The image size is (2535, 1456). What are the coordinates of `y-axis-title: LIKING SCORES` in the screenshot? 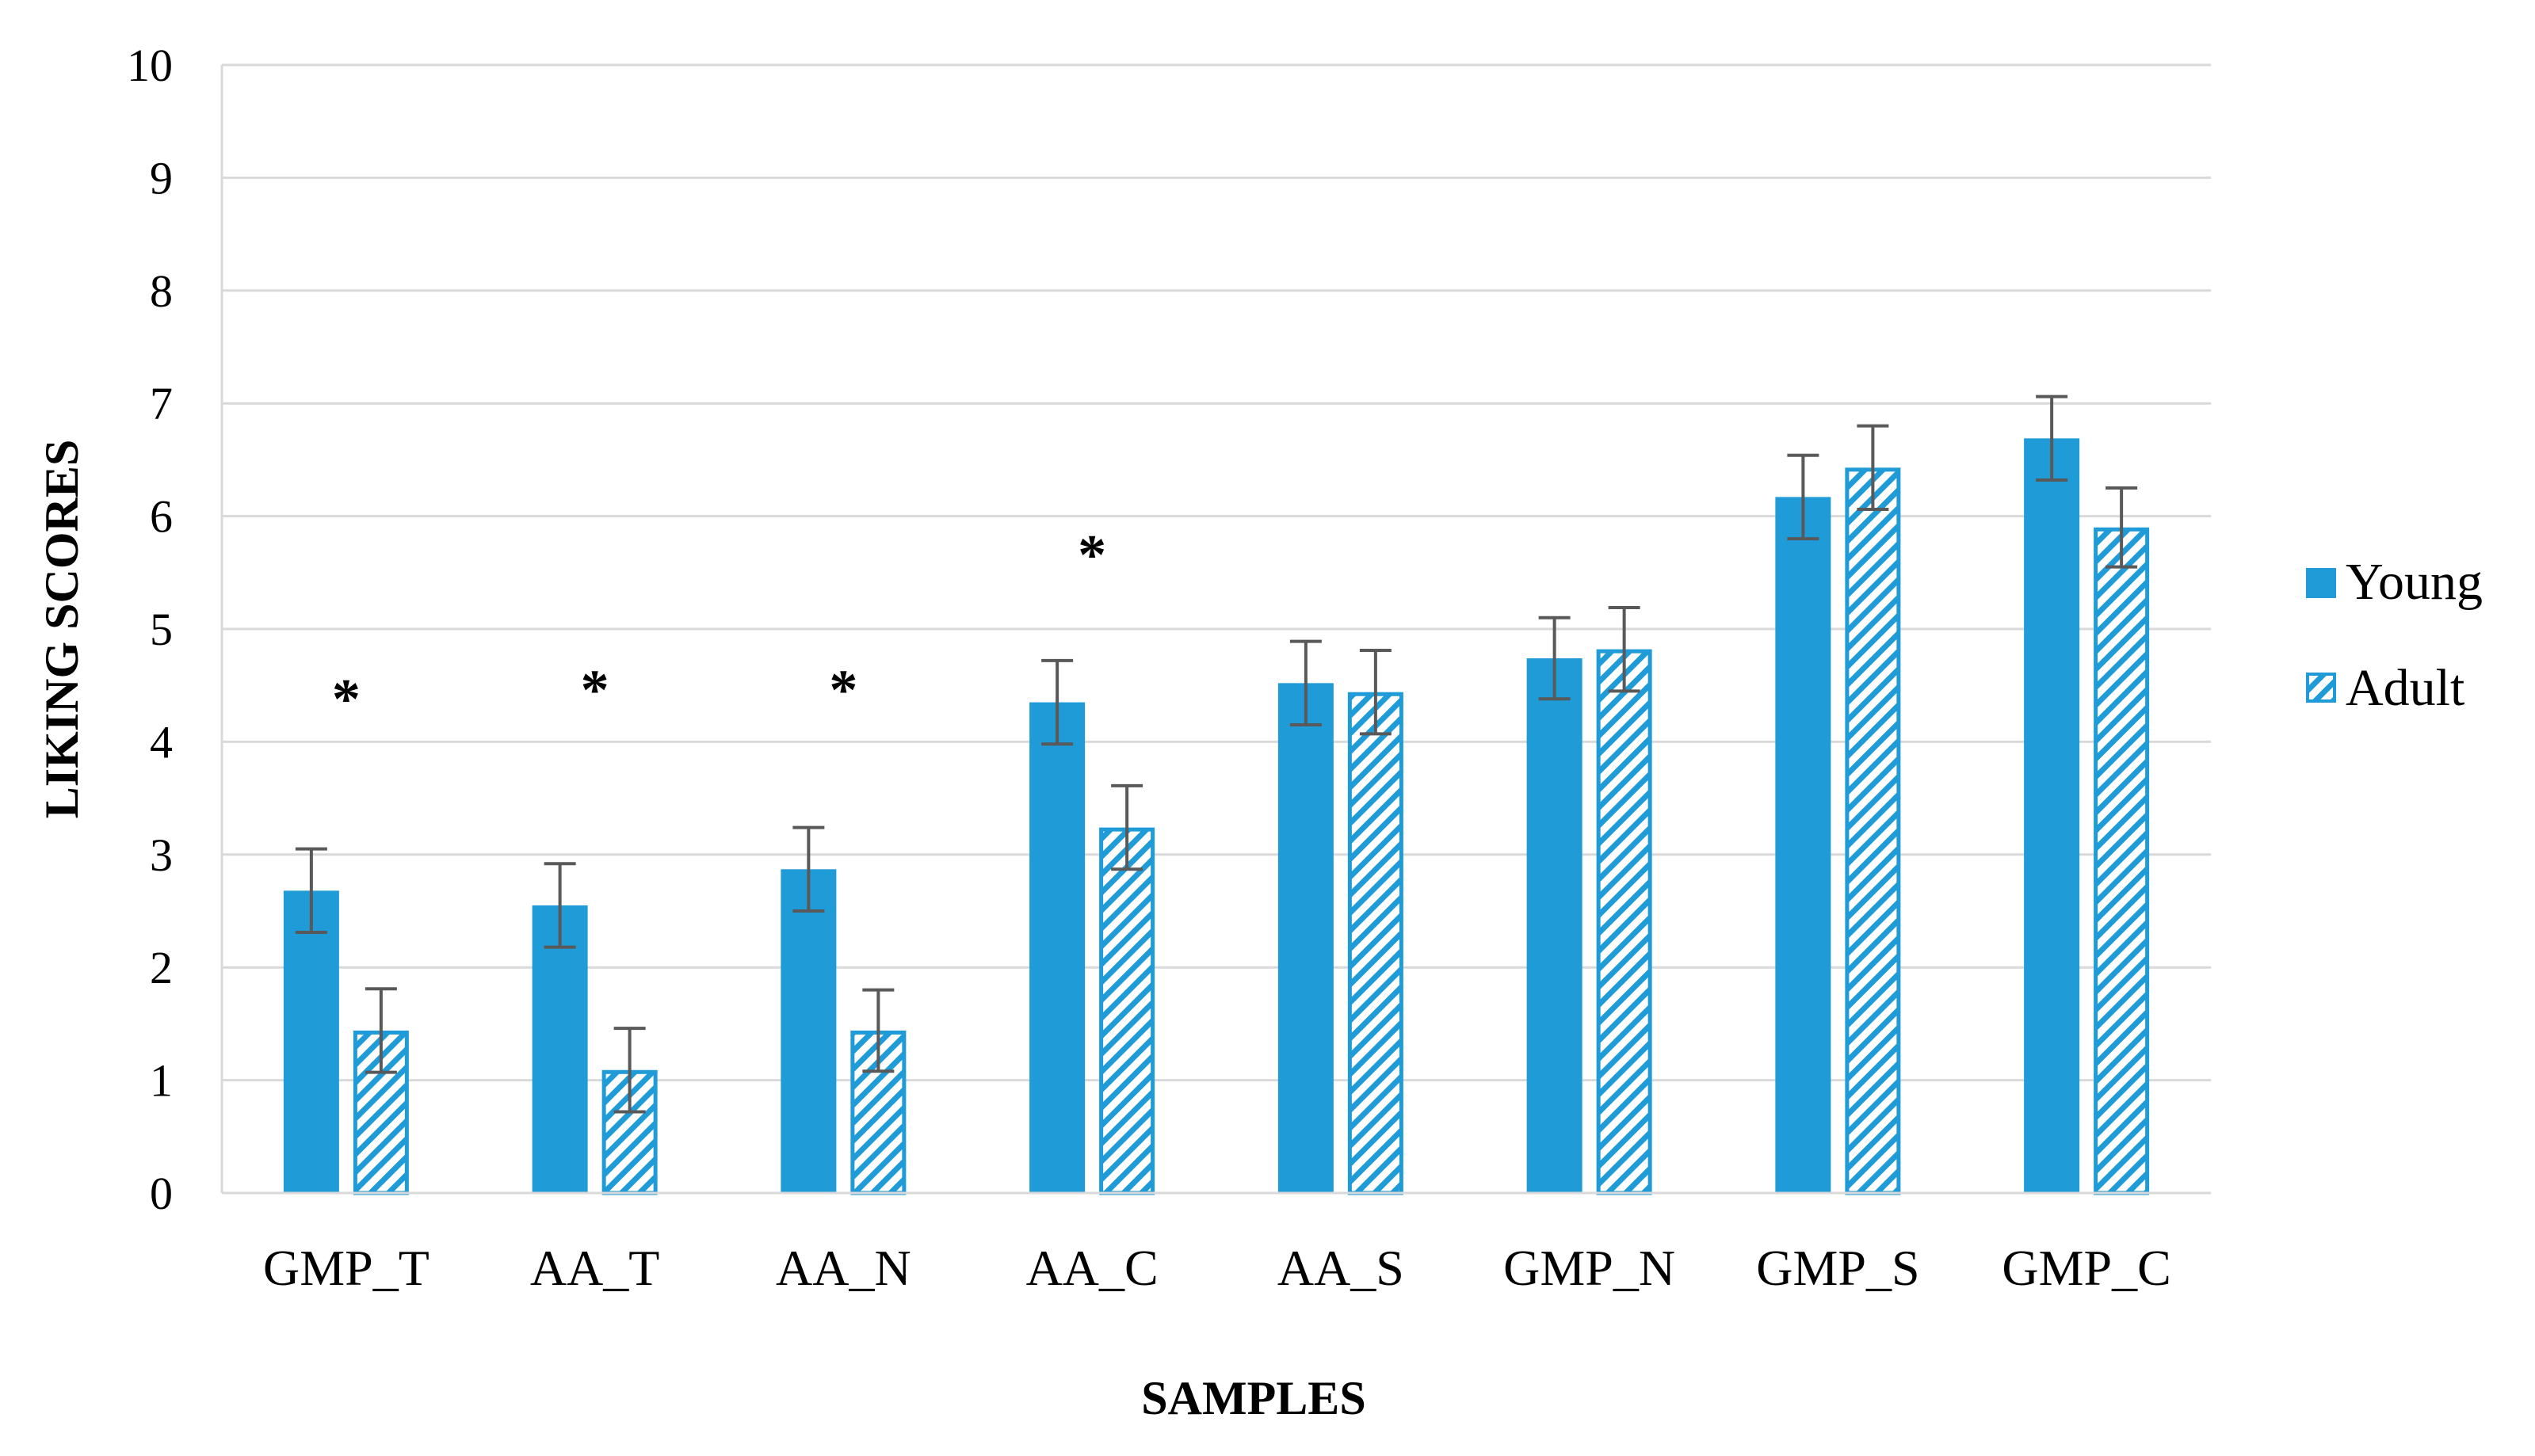 It's located at (62, 629).